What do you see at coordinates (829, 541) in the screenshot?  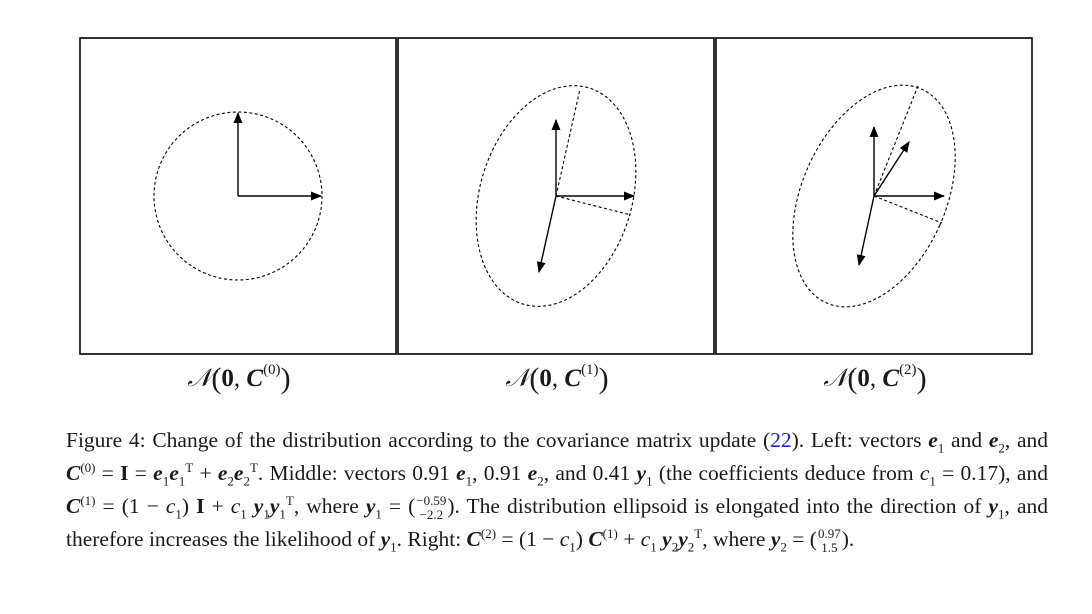 I see `y2-vector: 0.97 1.5` at bounding box center [829, 541].